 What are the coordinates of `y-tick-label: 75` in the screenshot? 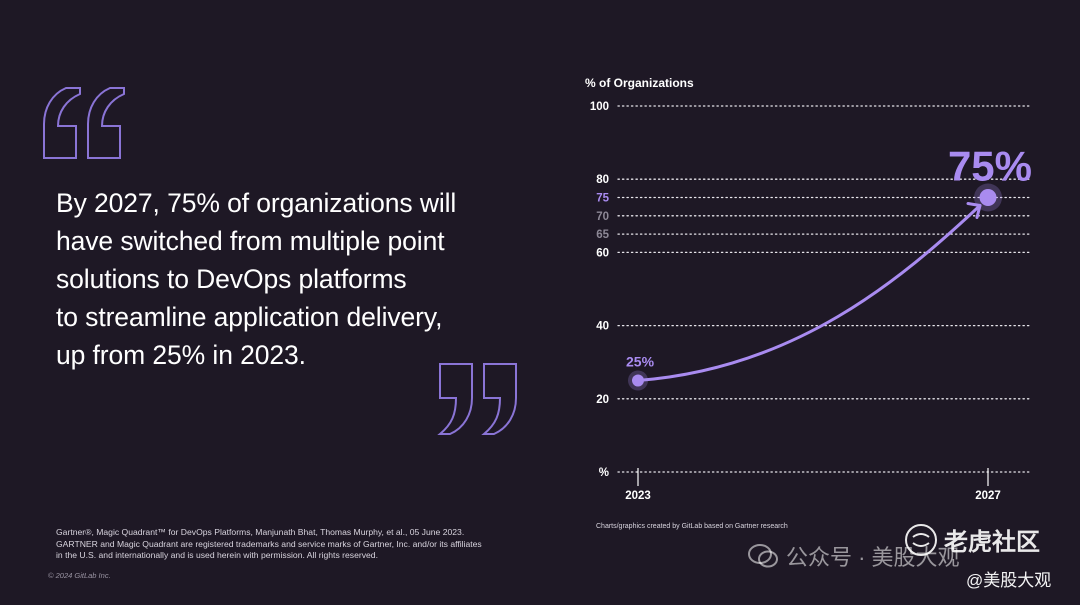 It's located at (602, 199).